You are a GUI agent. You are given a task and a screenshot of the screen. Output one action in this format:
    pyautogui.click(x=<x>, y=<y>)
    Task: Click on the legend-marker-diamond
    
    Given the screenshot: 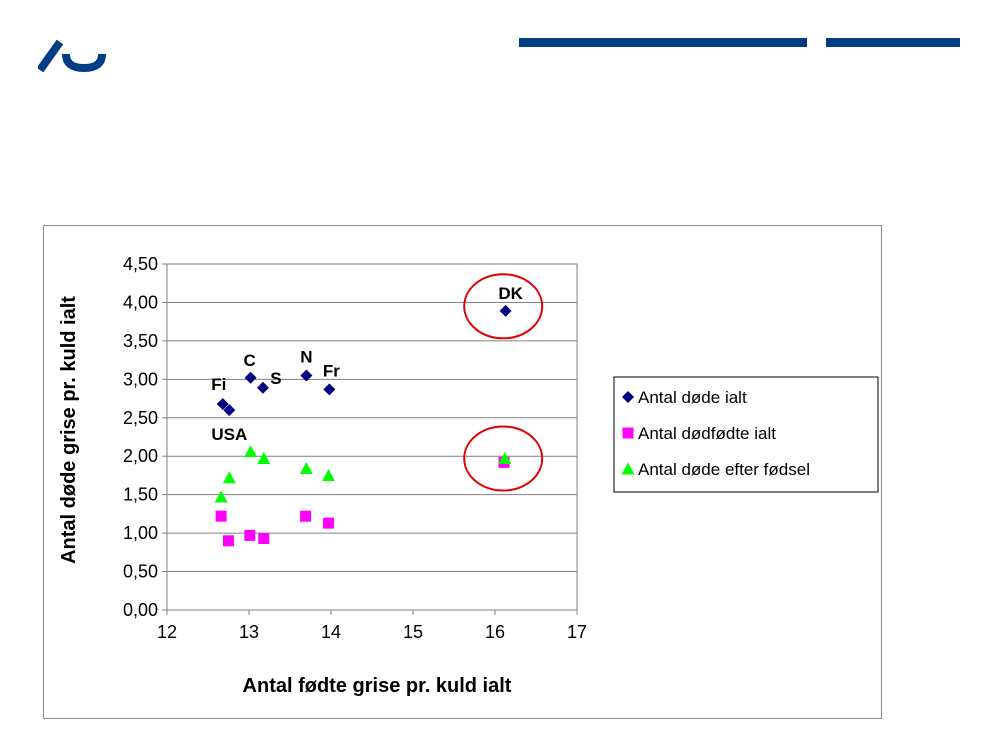 What is the action you would take?
    pyautogui.click(x=628, y=397)
    